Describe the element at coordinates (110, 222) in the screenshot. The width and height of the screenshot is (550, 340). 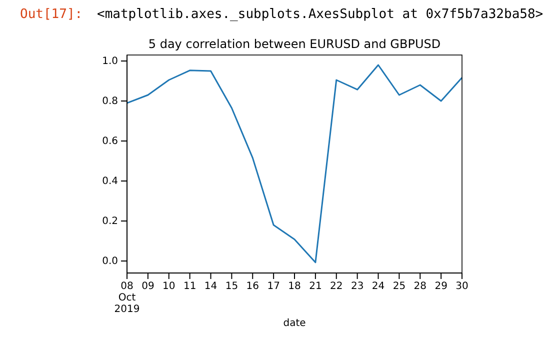
I see `y-tick-label: 0.2` at that location.